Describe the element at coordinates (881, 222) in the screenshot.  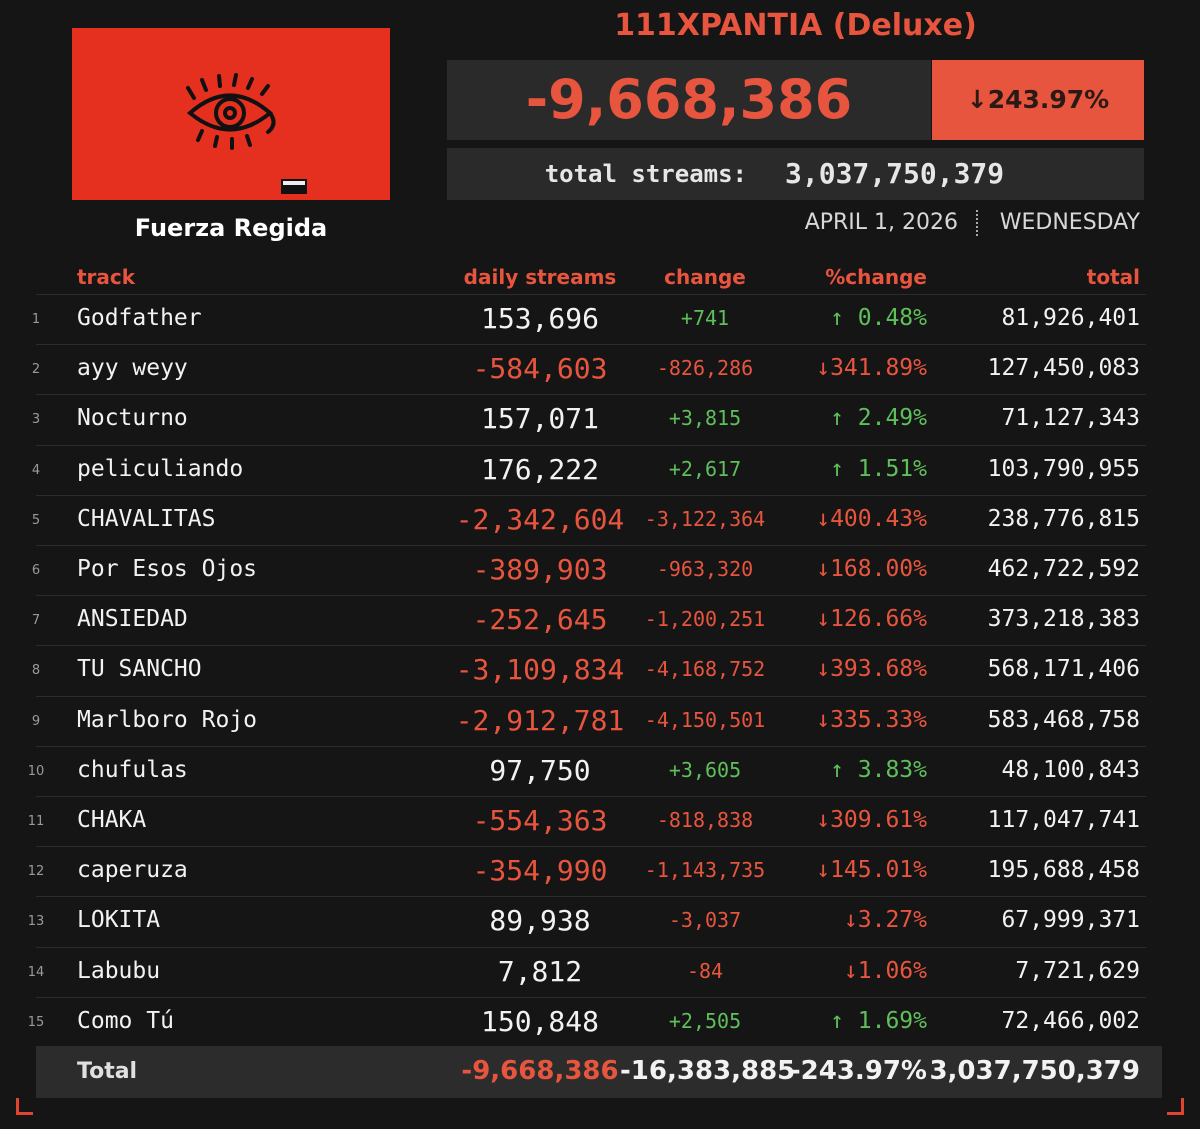
I see `date: APRIL 1, 2026` at that location.